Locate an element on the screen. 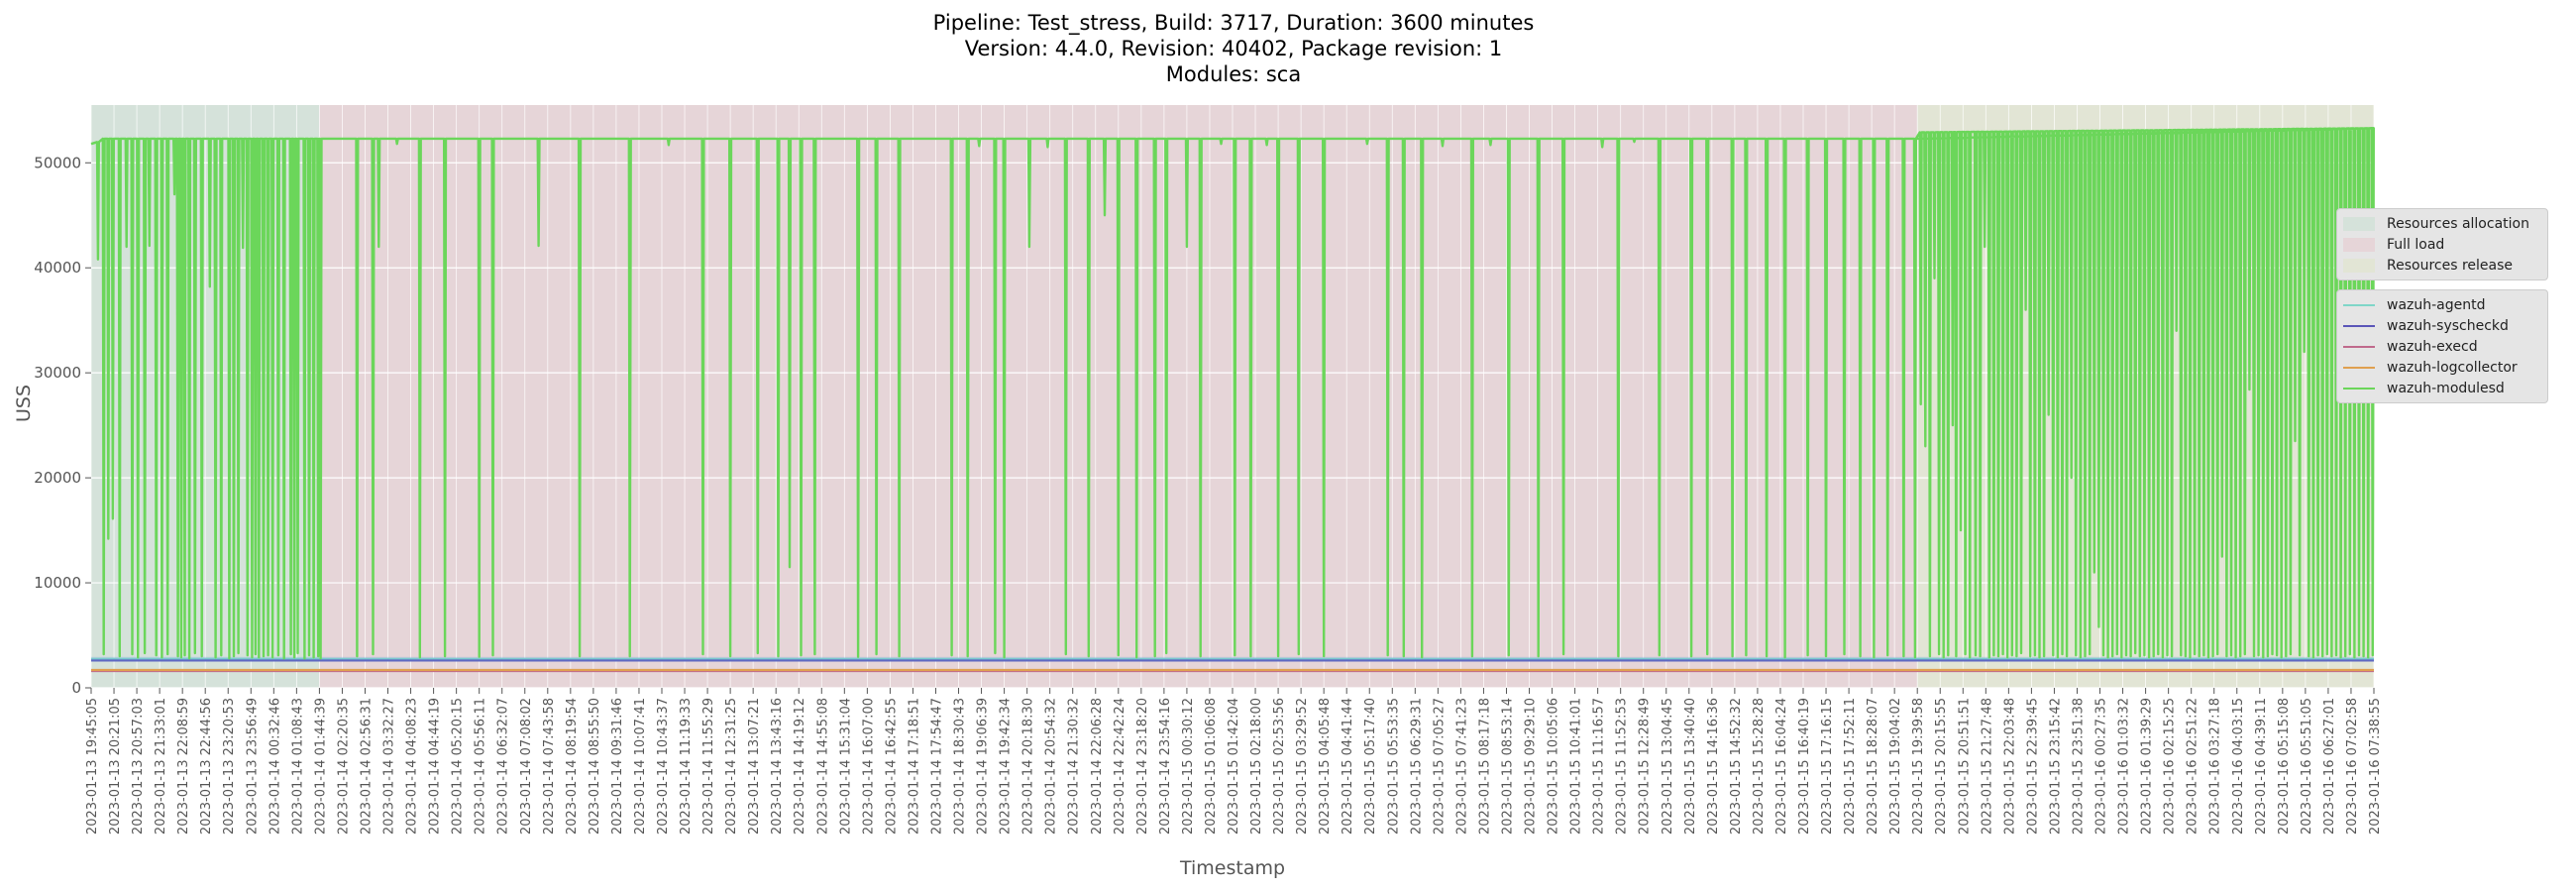  x-tick-label: 2023-01-15 22:39:45 is located at coordinates (2032, 766).